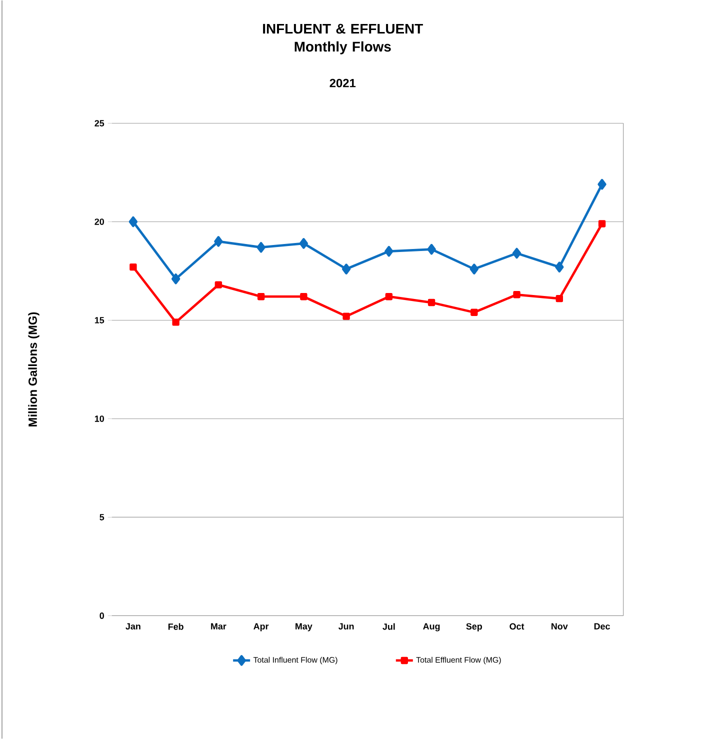  What do you see at coordinates (346, 626) in the screenshot?
I see `x-tick-label: Jun` at bounding box center [346, 626].